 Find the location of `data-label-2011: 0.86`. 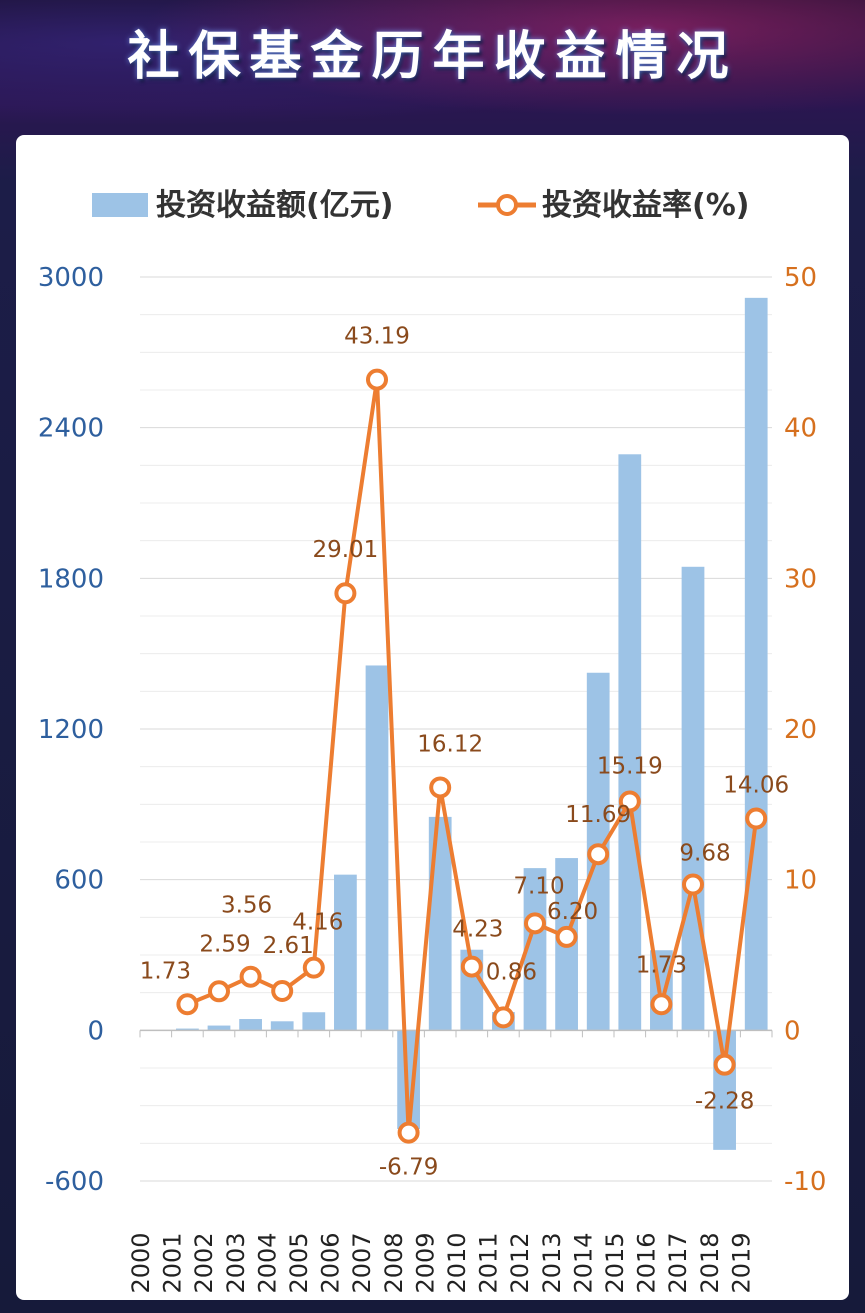

data-label-2011: 0.86 is located at coordinates (511, 972).